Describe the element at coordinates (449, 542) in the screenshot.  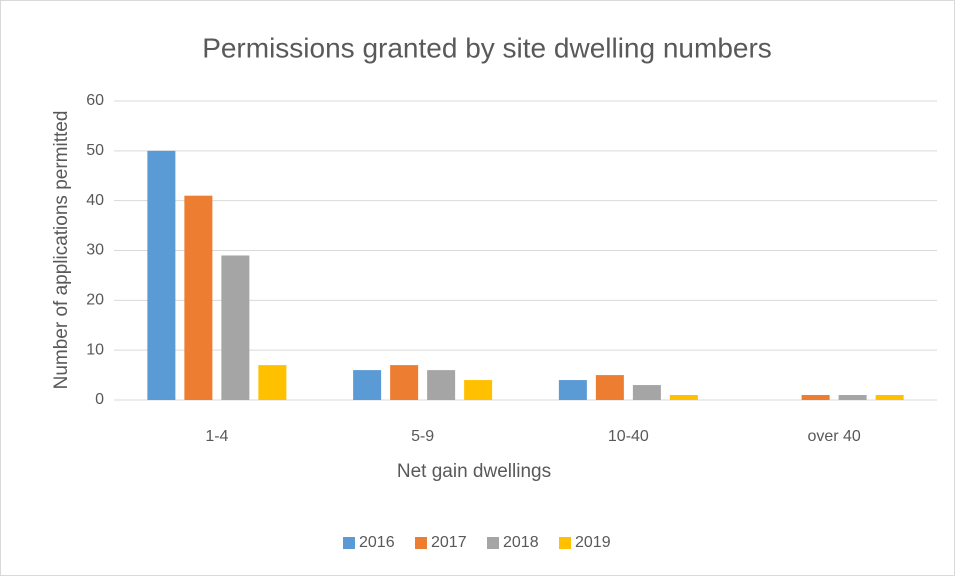
I see `legend-label: 2017` at that location.